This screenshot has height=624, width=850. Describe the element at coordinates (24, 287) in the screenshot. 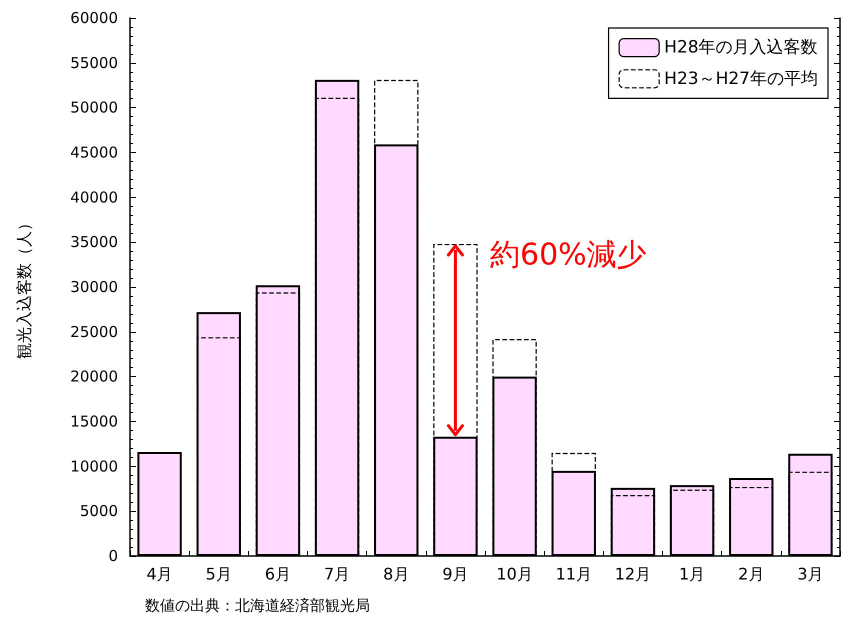

I see `y-axis-title: 観光入込客数（人）` at that location.